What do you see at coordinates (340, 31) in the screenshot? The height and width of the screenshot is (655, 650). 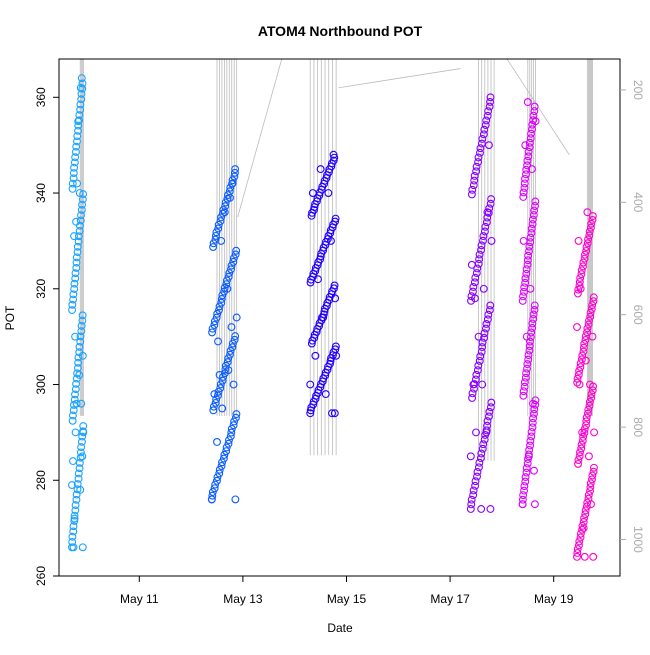 I see `chart-title: ATOM4 Northbound POT` at bounding box center [340, 31].